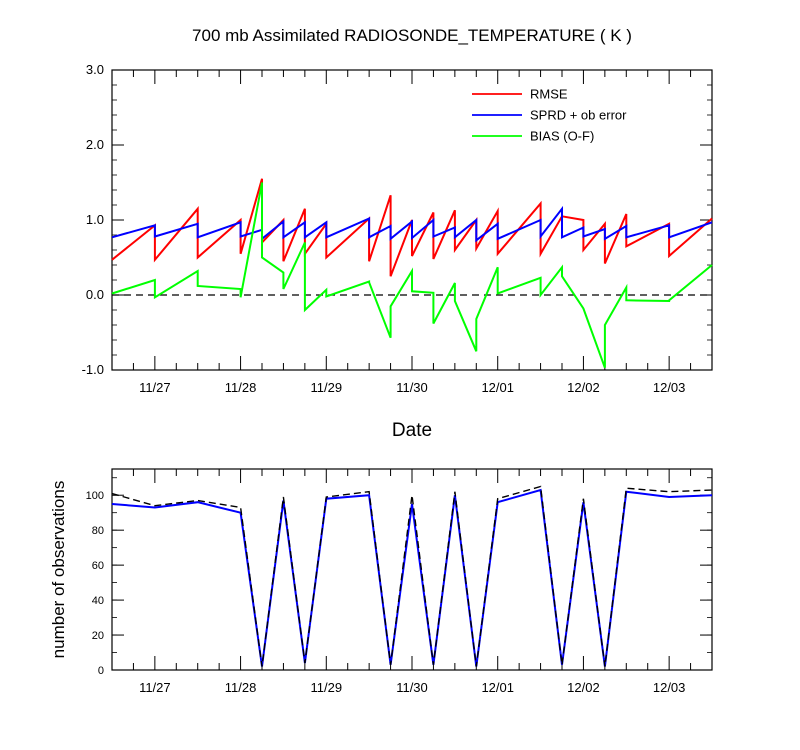 This screenshot has width=800, height=750. I want to click on top-x-tick-label: 12/03, so click(669, 387).